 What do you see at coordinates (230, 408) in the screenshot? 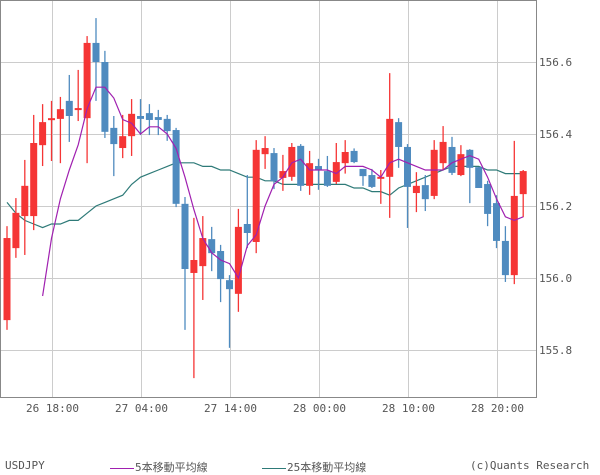
I see `x-tick-label: 27 14:00` at bounding box center [230, 408].